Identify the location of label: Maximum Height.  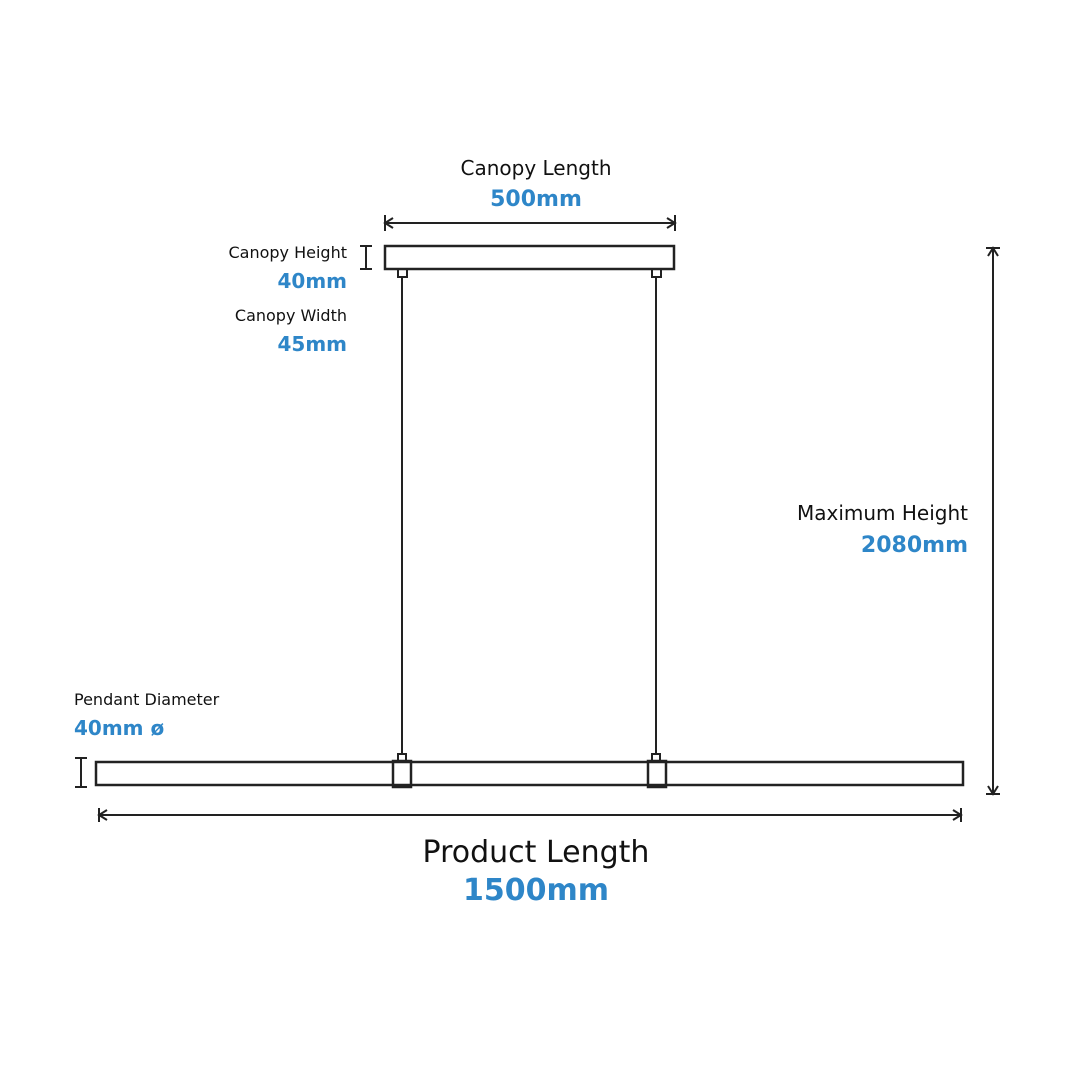
(882, 513).